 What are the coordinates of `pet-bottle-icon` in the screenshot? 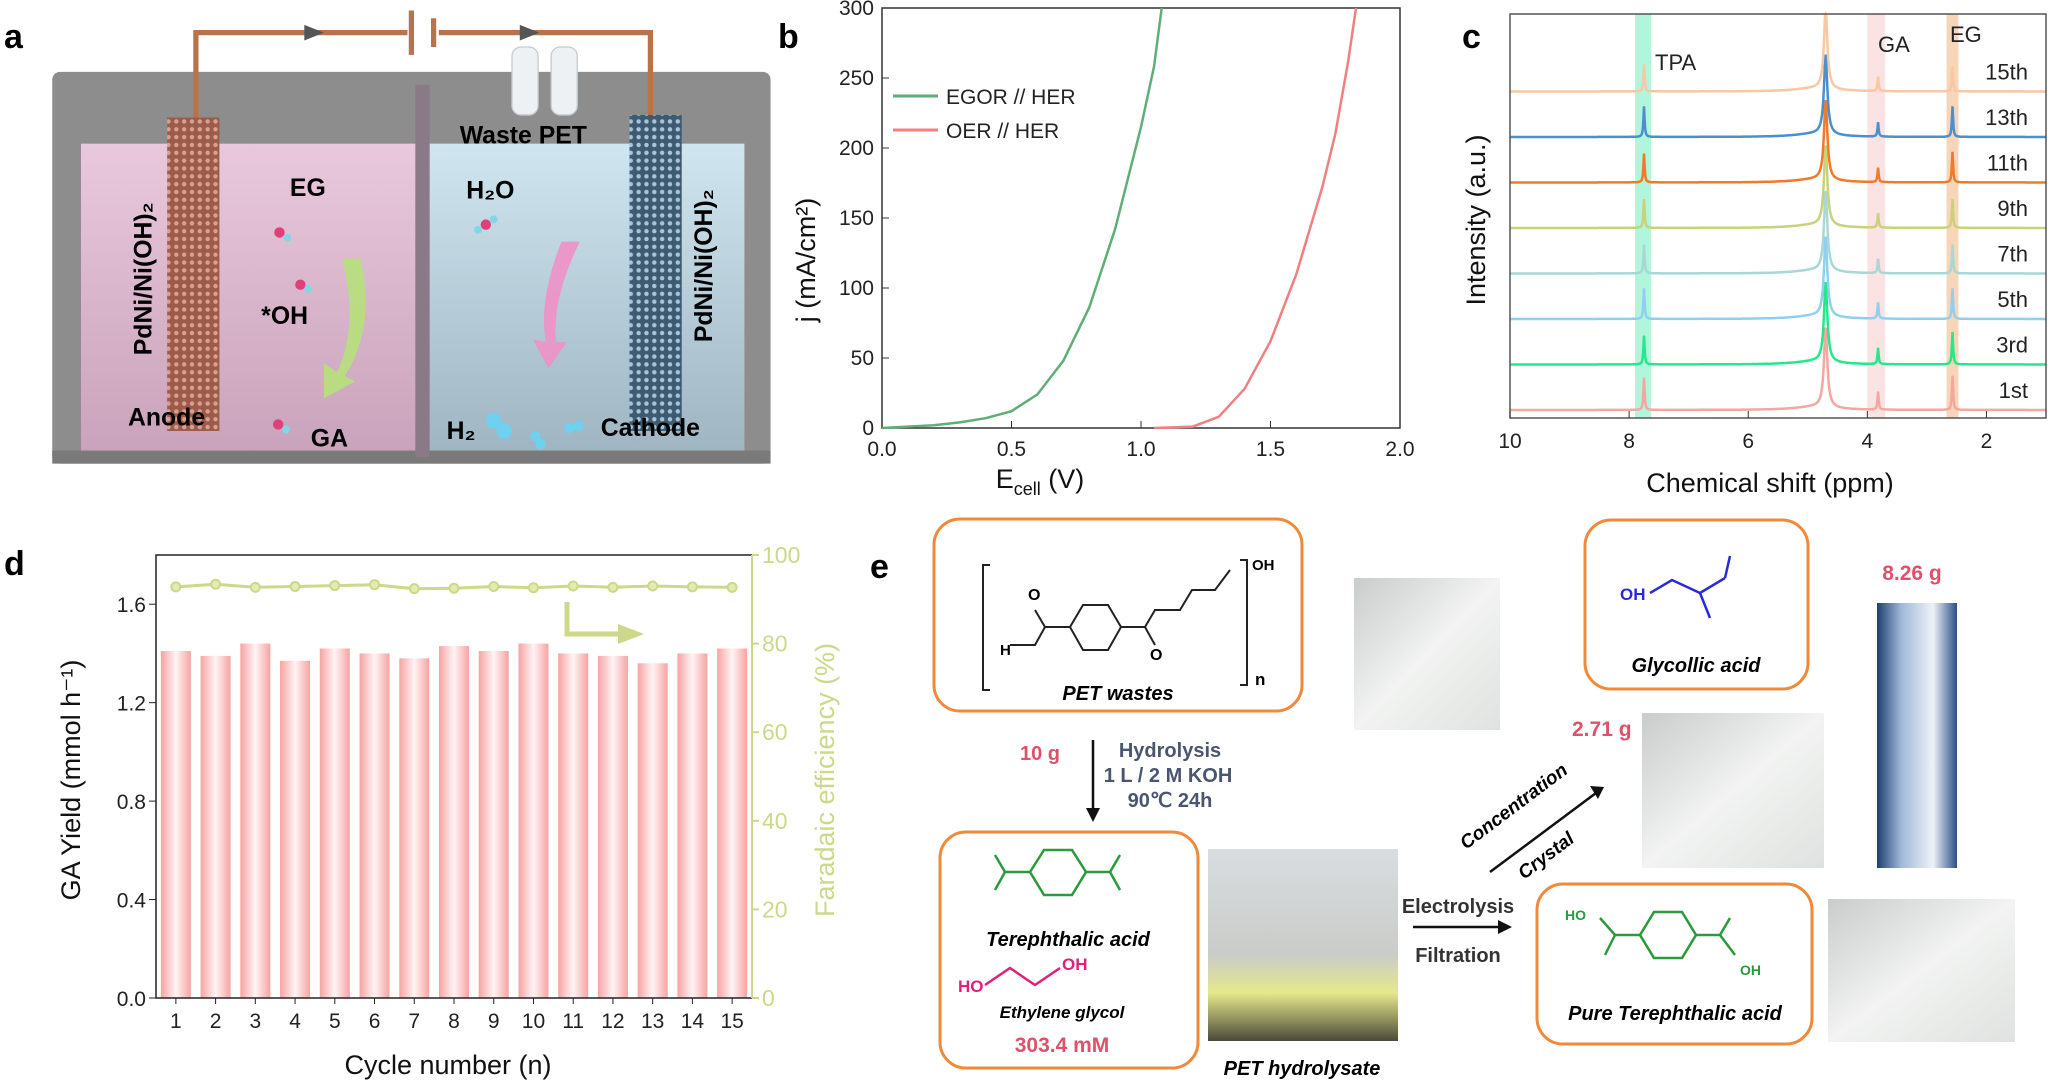 It's located at (544, 81).